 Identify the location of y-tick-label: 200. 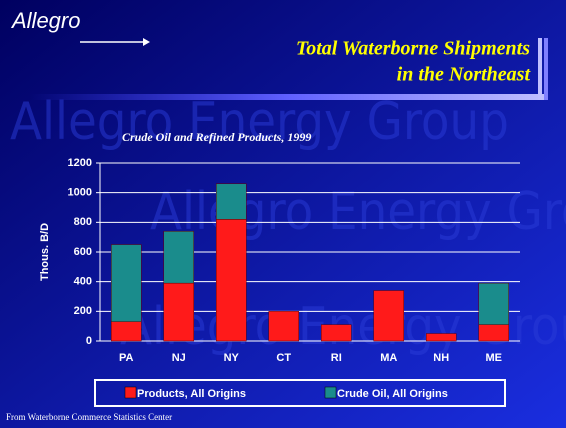
(83, 311).